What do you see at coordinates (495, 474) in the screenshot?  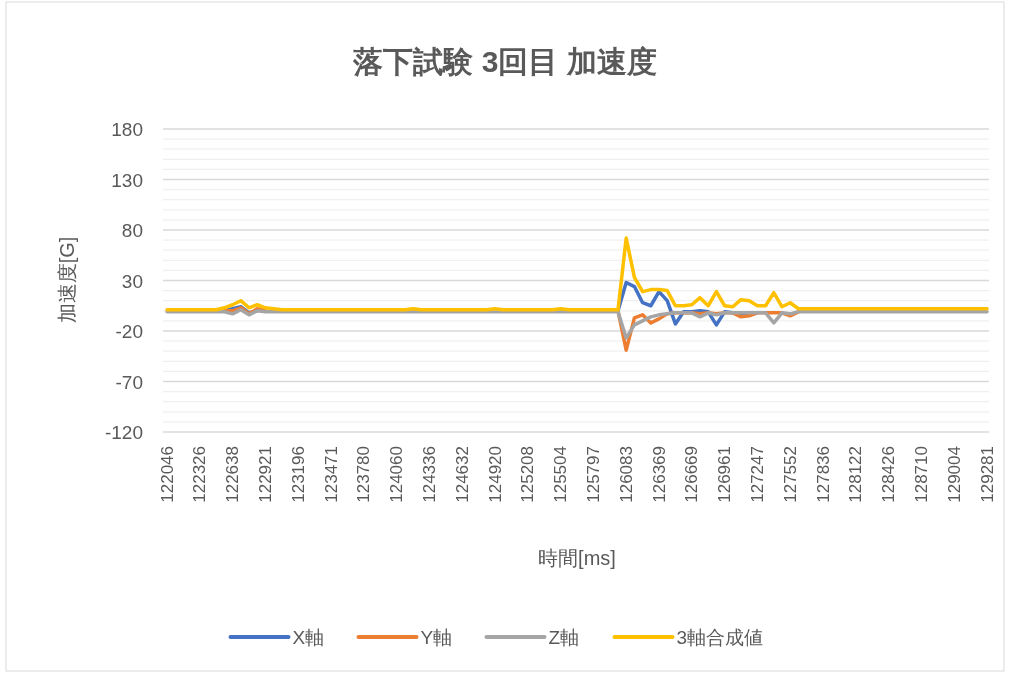 I see `xtick: 124920` at bounding box center [495, 474].